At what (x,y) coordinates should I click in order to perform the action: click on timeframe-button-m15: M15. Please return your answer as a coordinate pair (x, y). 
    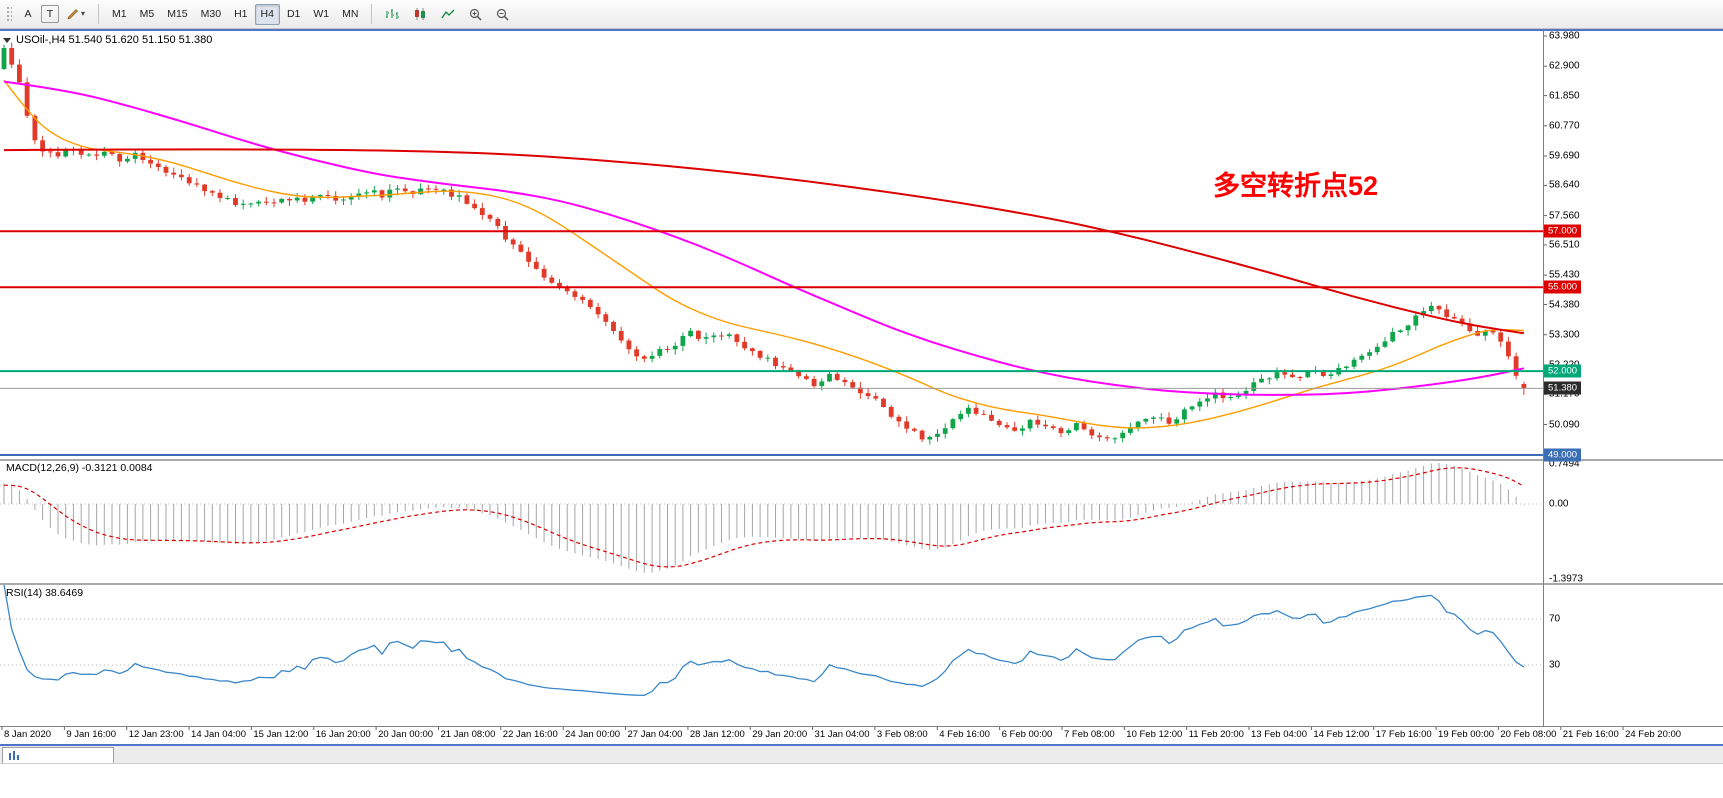
    Looking at the image, I should click on (177, 14).